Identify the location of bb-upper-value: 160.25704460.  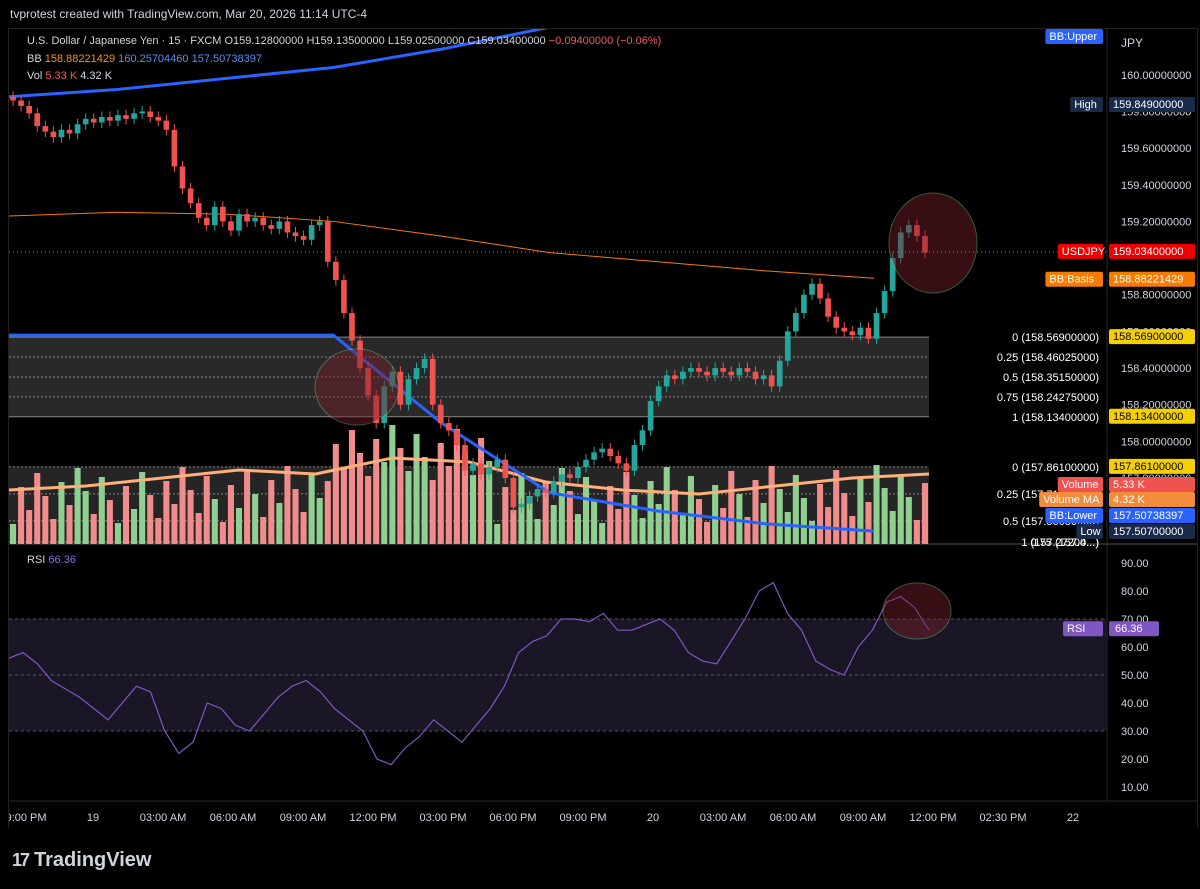
(153, 59).